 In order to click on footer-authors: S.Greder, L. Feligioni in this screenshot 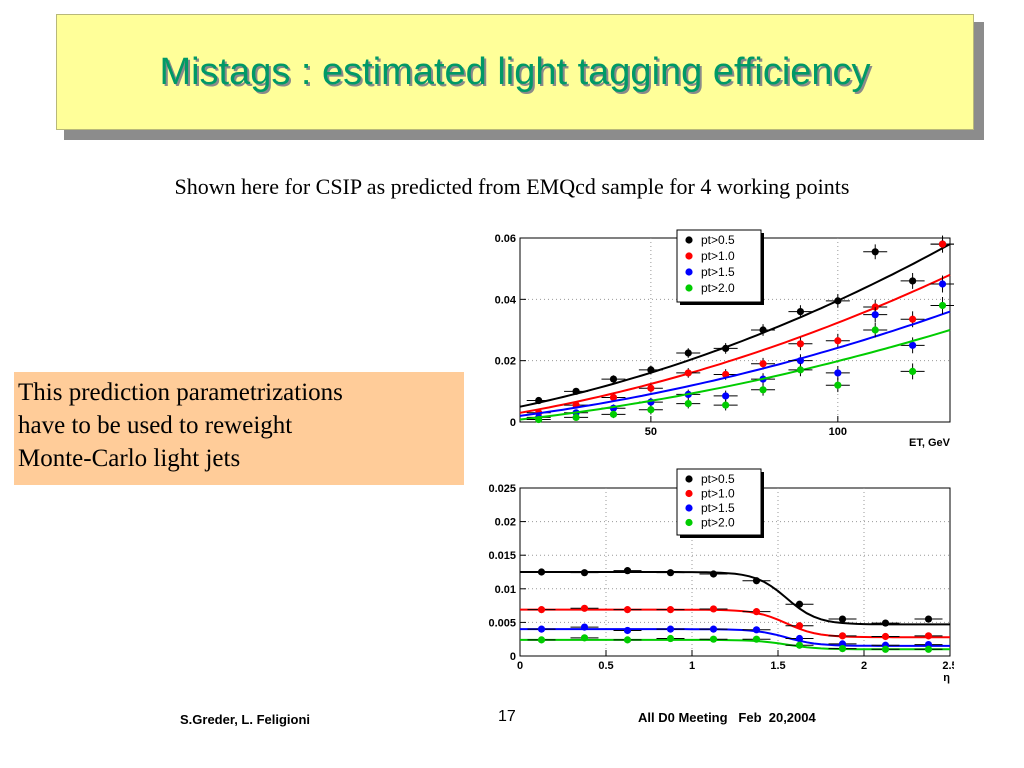, I will do `click(245, 719)`.